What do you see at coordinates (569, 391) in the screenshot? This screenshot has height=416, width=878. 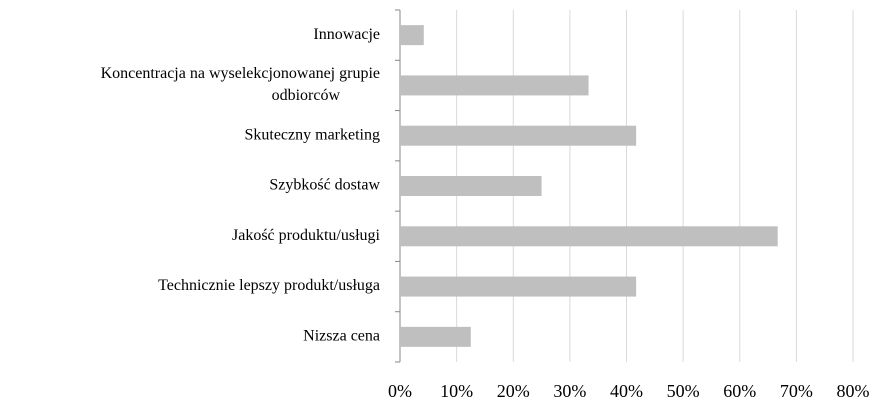 I see `x-tick-label: 30%` at bounding box center [569, 391].